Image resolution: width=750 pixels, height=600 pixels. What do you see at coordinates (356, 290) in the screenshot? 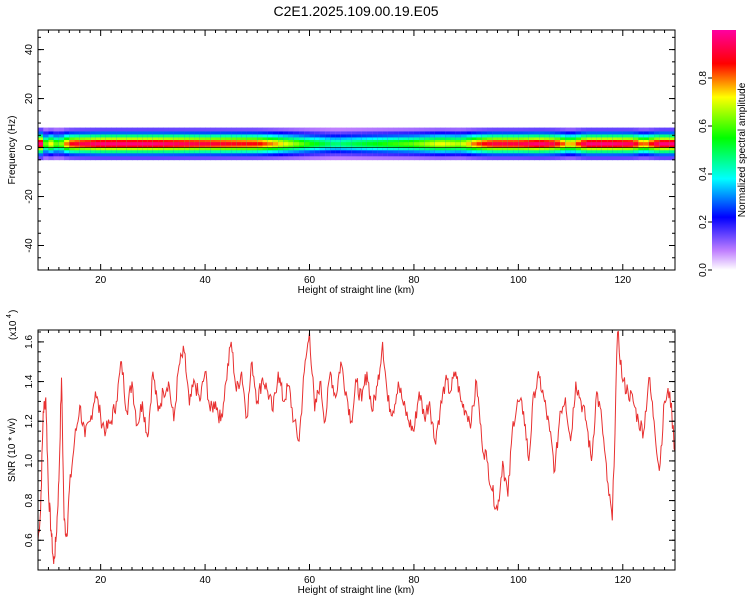
I see `spectrogram-xlabel: Height of straight line (km)` at bounding box center [356, 290].